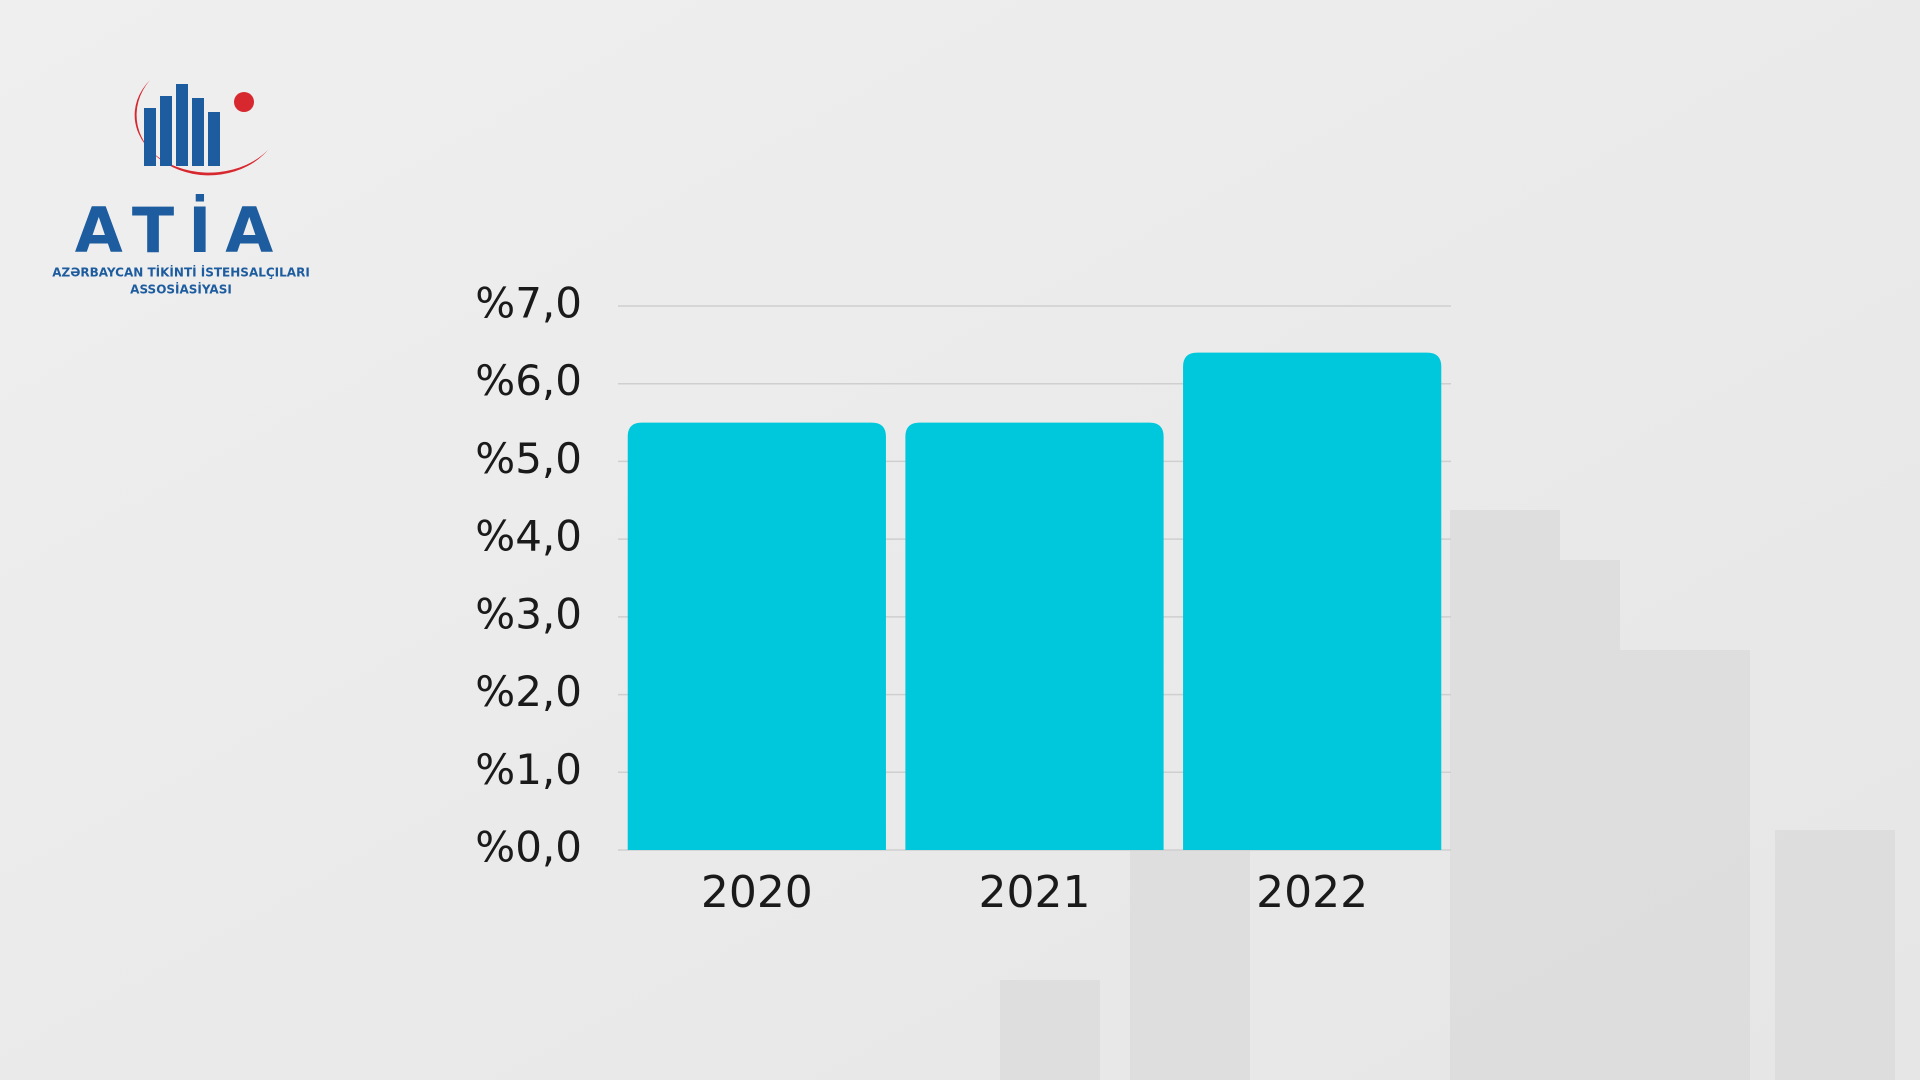  What do you see at coordinates (181, 289) in the screenshot?
I see `logo-line: ASSOSİASİYASI` at bounding box center [181, 289].